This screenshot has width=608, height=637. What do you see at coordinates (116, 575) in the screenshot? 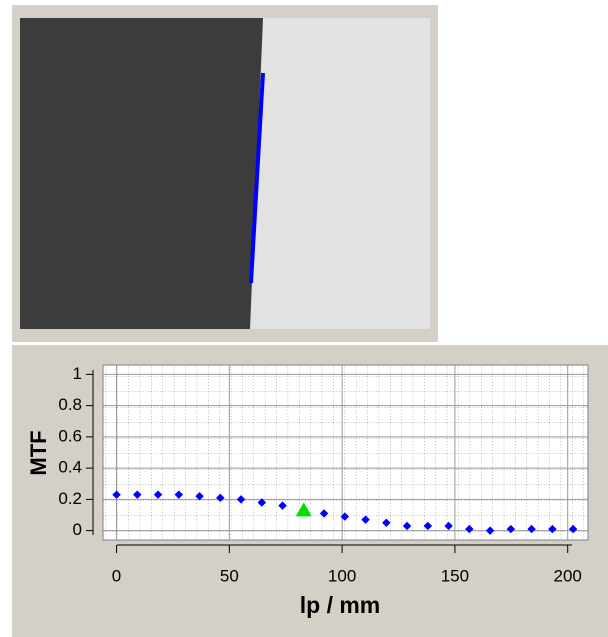
I see `x-tick-label: 0` at bounding box center [116, 575].